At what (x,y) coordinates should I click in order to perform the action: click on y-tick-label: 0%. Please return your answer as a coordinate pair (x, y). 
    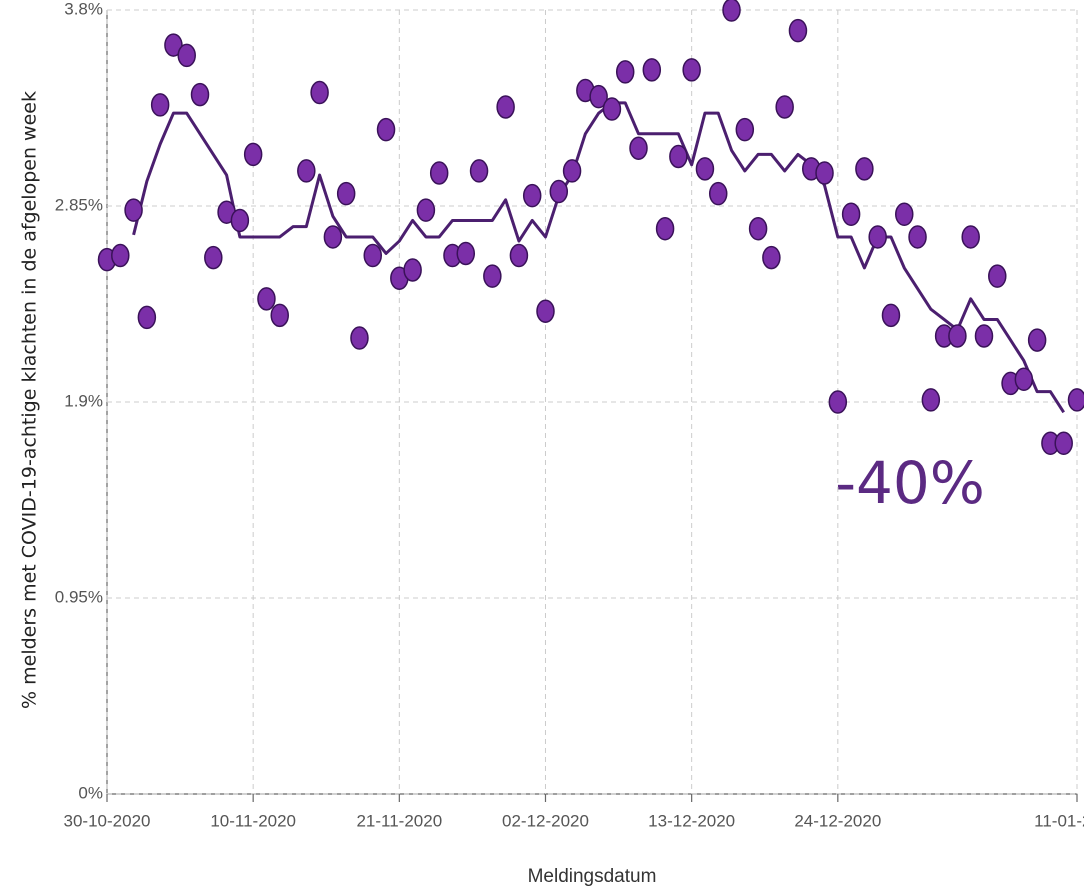
    Looking at the image, I should click on (90, 792).